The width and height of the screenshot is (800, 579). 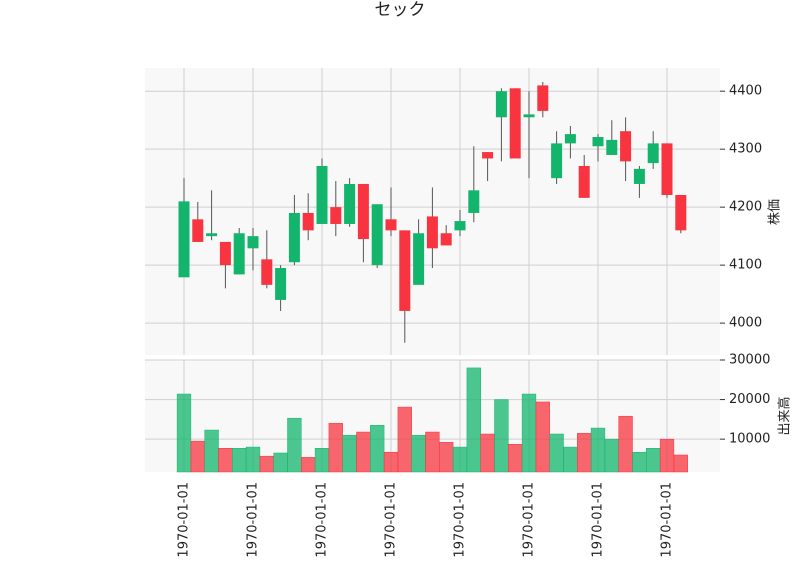 I want to click on y-tick-label: 4400, so click(x=745, y=91).